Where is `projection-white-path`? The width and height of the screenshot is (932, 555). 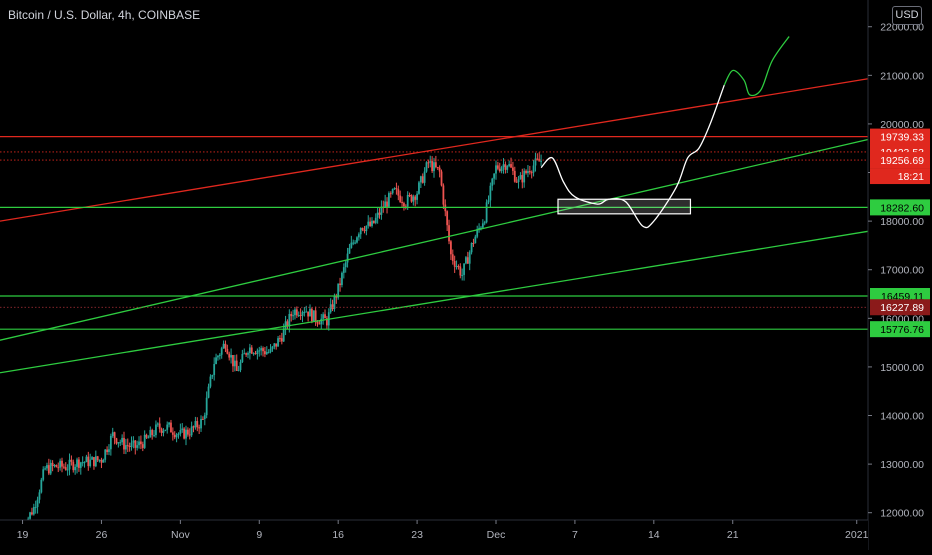 projection-white-path is located at coordinates (632, 156).